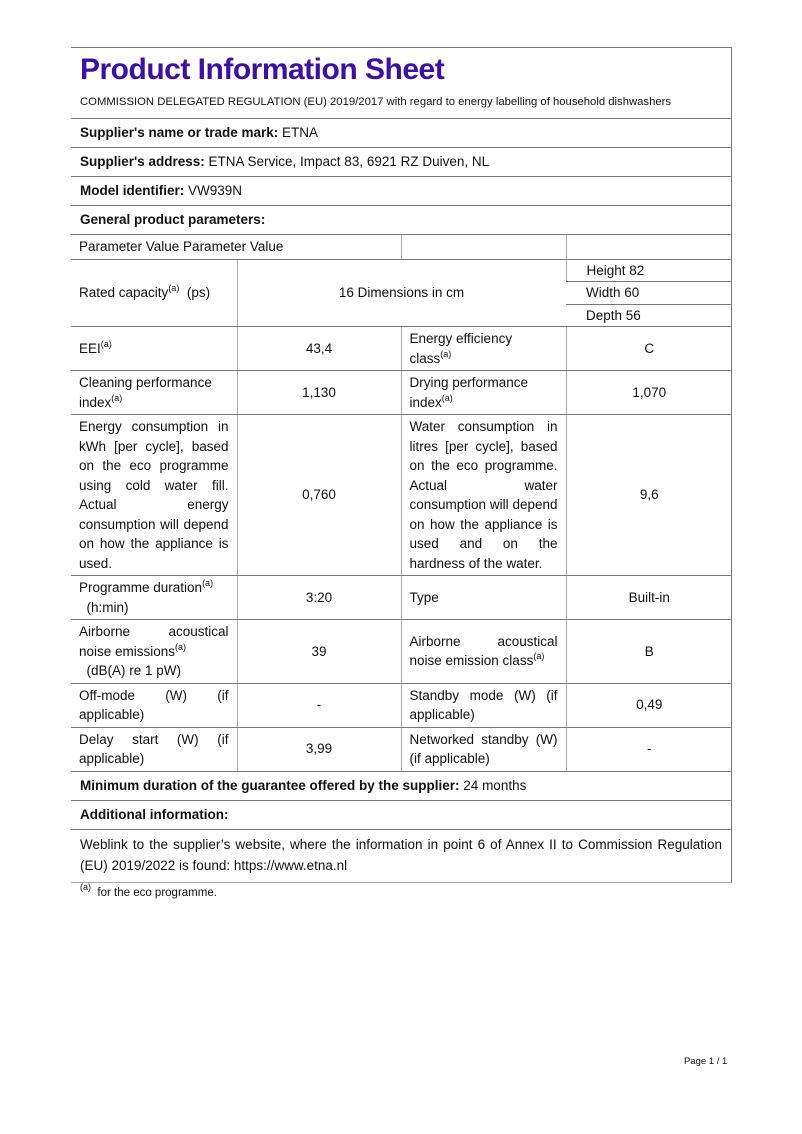 The height and width of the screenshot is (1134, 802). What do you see at coordinates (649, 705) in the screenshot?
I see `standby-mode-value: 0,49` at bounding box center [649, 705].